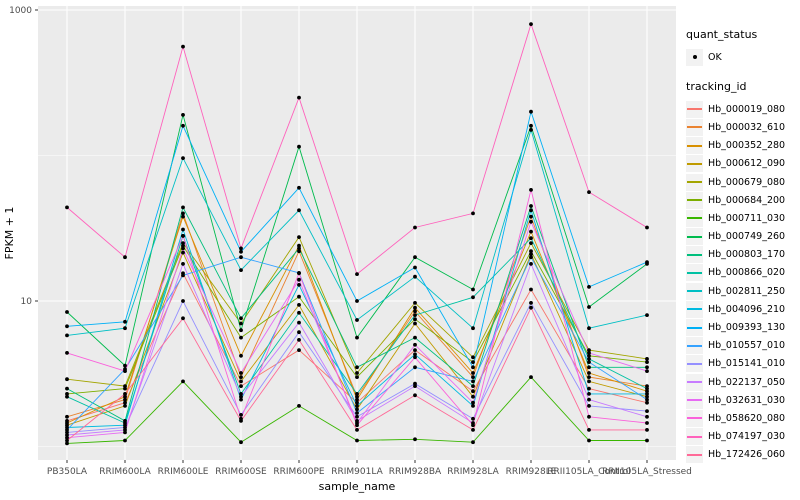 This screenshot has height=500, width=800. Describe the element at coordinates (742, 364) in the screenshot. I see `legend-entry-Hb_015141_010: Hb_015141_010` at that location.